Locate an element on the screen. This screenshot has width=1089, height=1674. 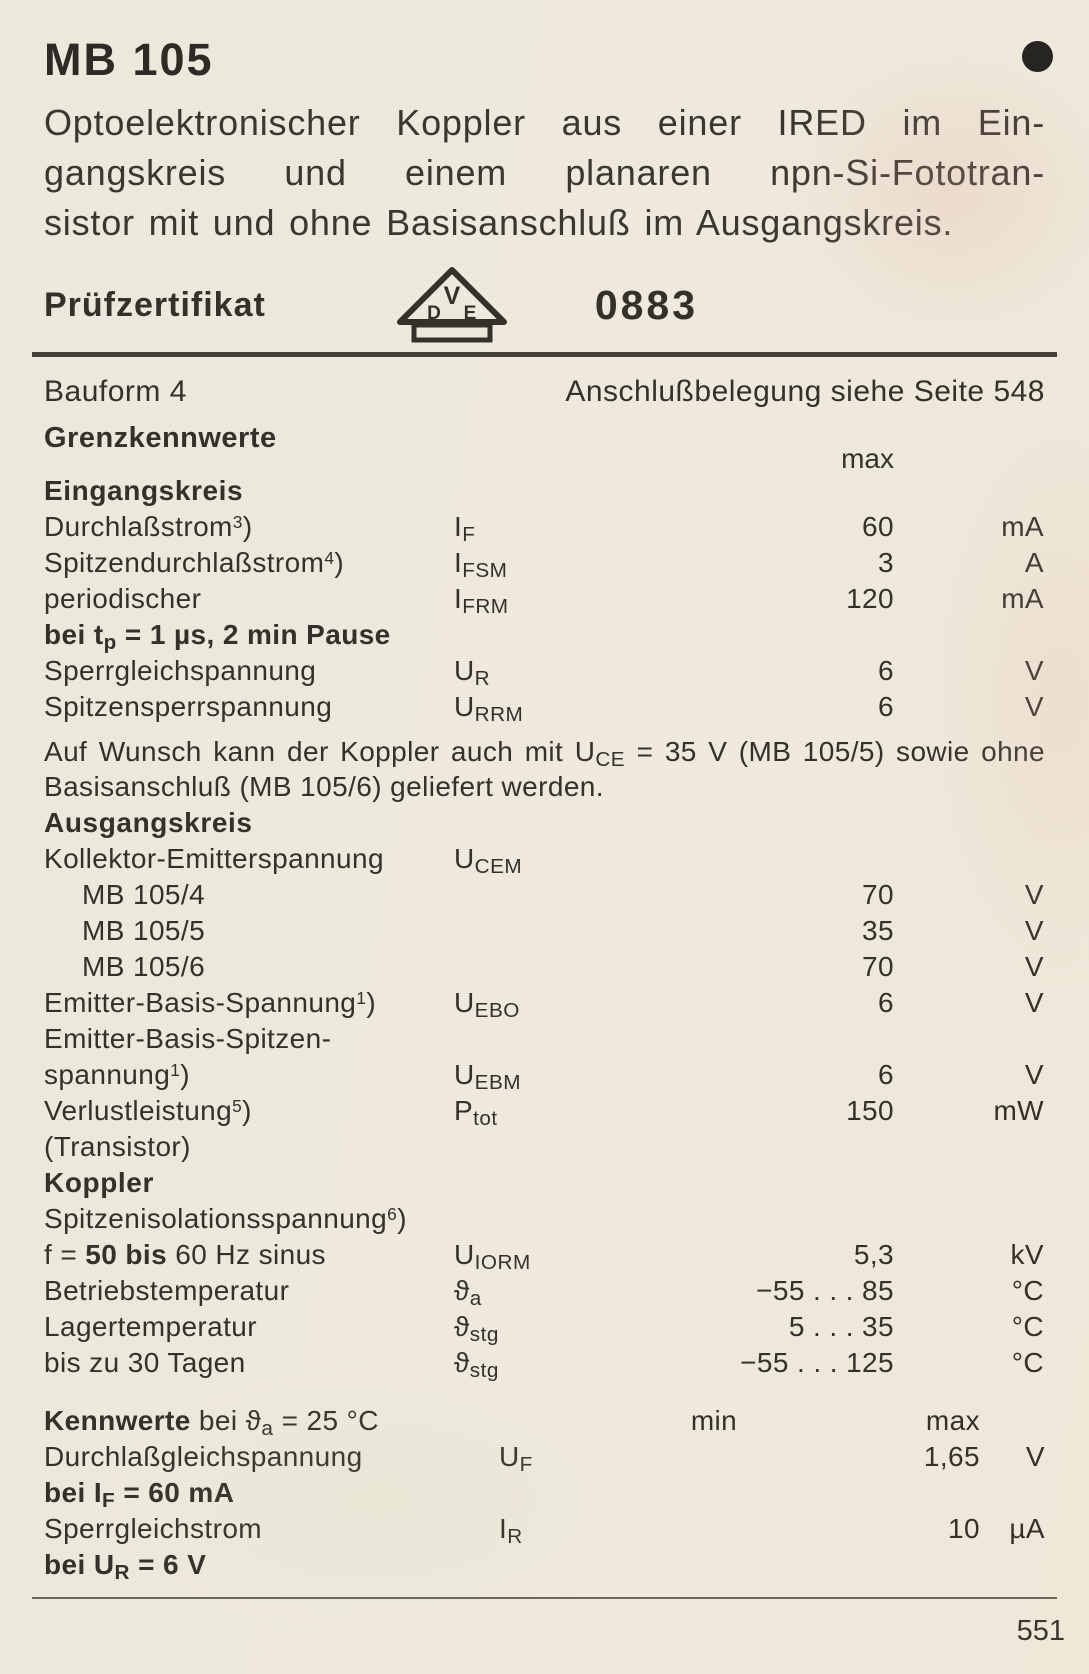
row-label: MB 105/6 is located at coordinates (144, 966).